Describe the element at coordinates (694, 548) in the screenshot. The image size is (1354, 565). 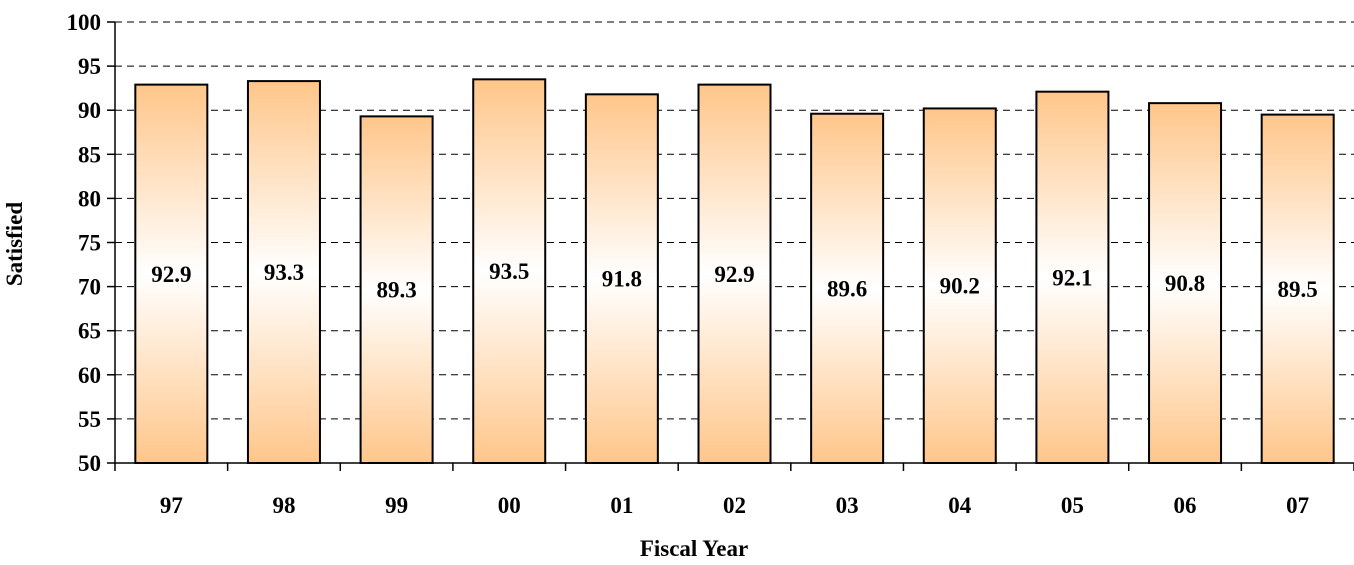
I see `x-axis-title: Fiscal Year` at that location.